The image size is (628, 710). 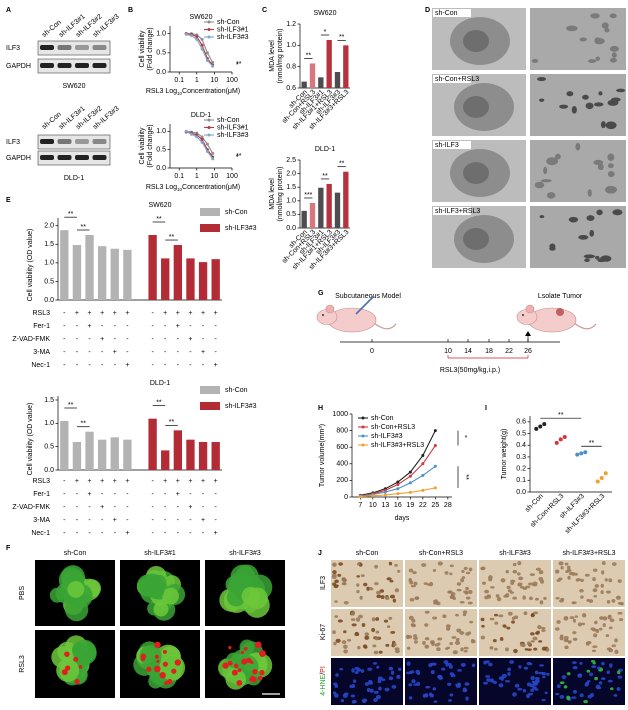 I want to click on image-label: sh-Con, so click(x=446, y=13).